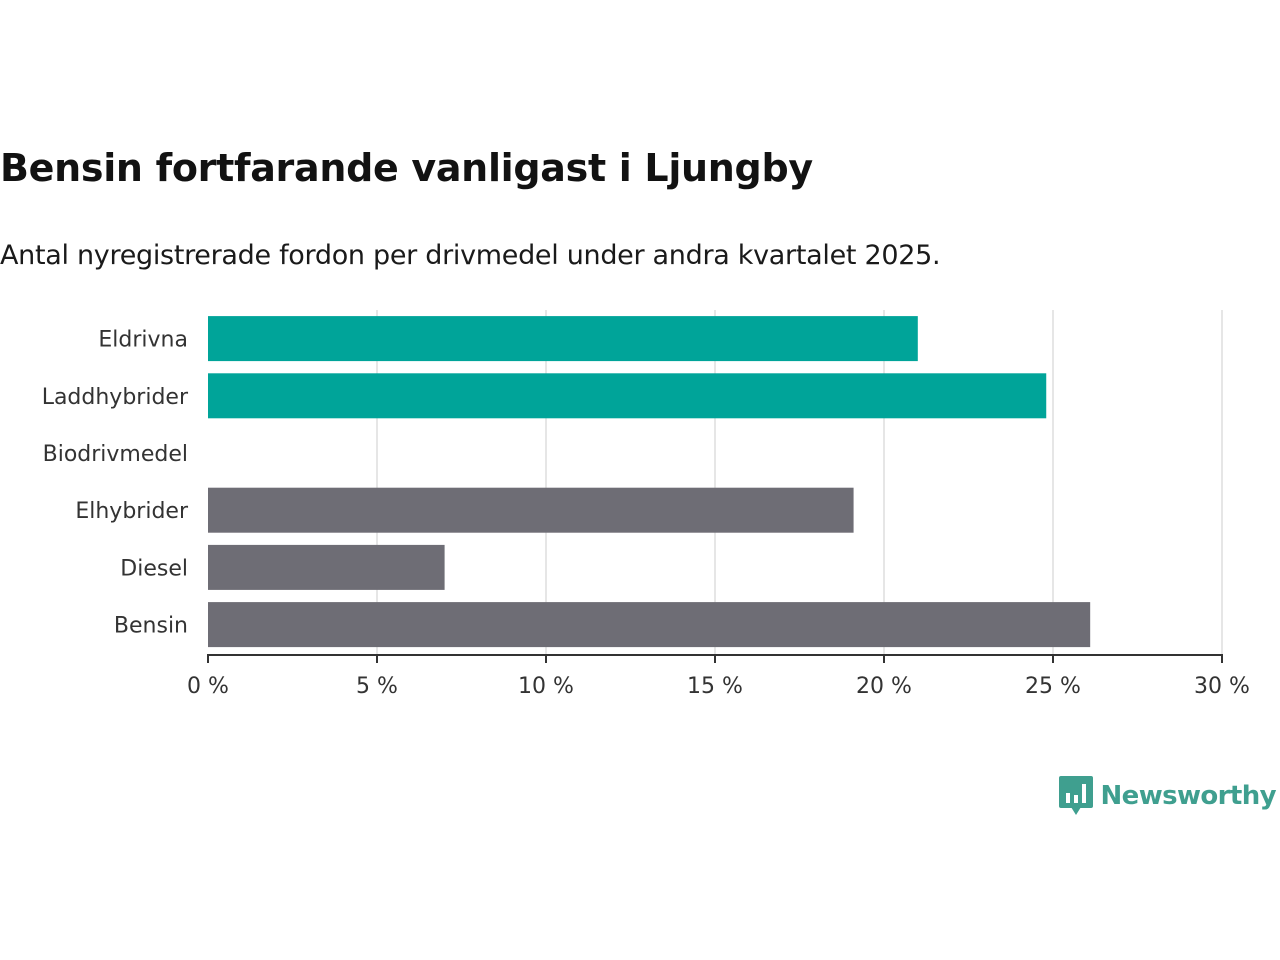 This screenshot has height=960, width=1280. What do you see at coordinates (1075, 795) in the screenshot?
I see `bar-chart-speech-bubble-icon` at bounding box center [1075, 795].